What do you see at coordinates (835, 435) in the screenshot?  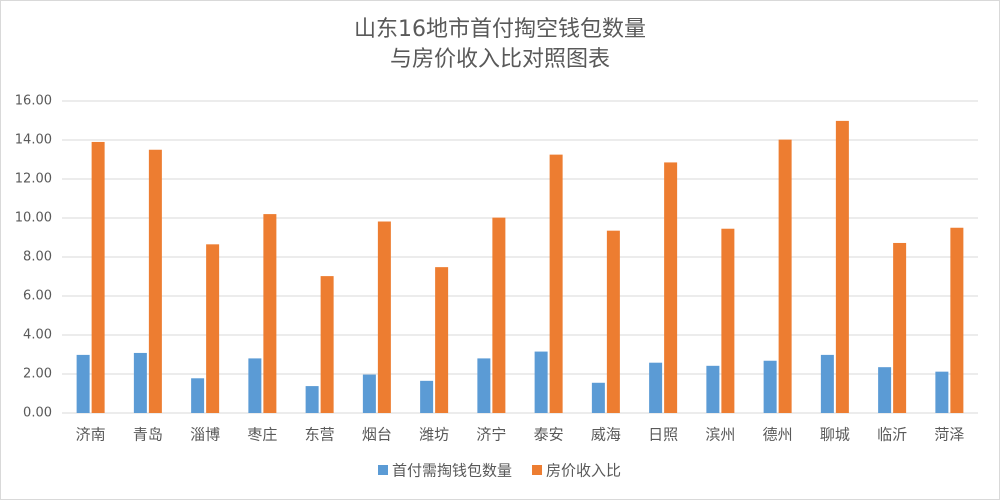 I see `x-tick-label: 聊城` at bounding box center [835, 435].